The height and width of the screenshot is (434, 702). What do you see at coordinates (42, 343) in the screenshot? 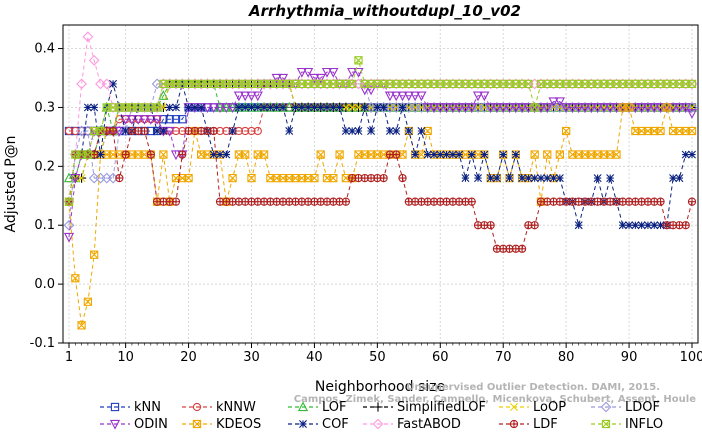
I see `y-tick-label: -0.1` at bounding box center [42, 343].